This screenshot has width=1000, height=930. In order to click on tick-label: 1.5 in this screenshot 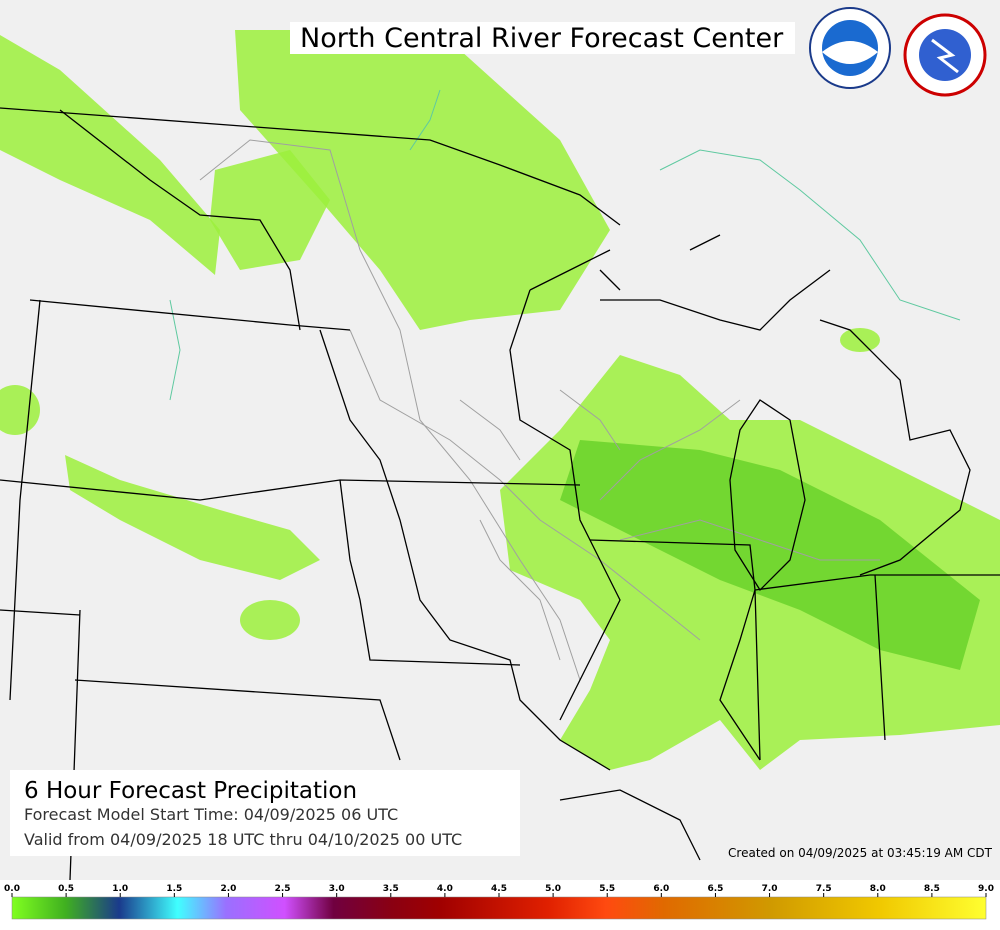, I will do `click(174, 889)`.